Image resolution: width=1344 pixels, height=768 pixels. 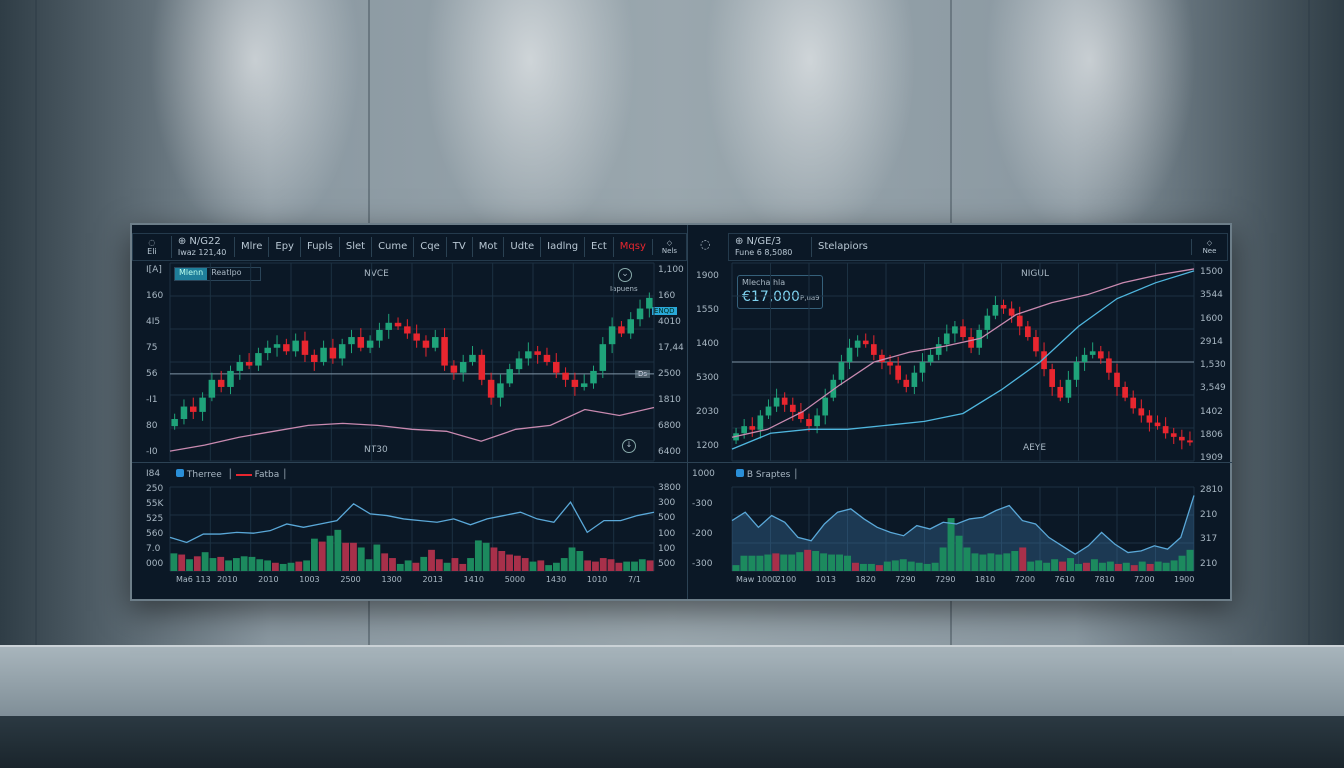 What do you see at coordinates (1209, 247) in the screenshot?
I see `settings-icon: ◇ Nee` at bounding box center [1209, 247].